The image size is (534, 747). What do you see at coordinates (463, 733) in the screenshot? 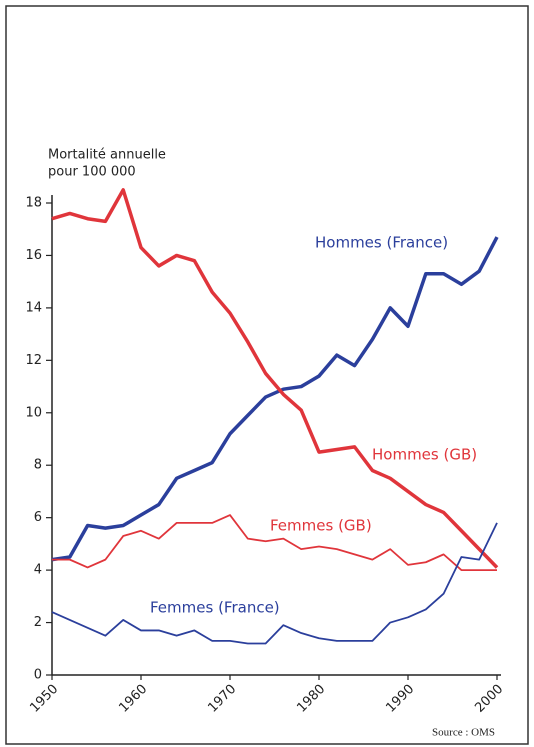
I see `source: Source : OMS` at bounding box center [463, 733].